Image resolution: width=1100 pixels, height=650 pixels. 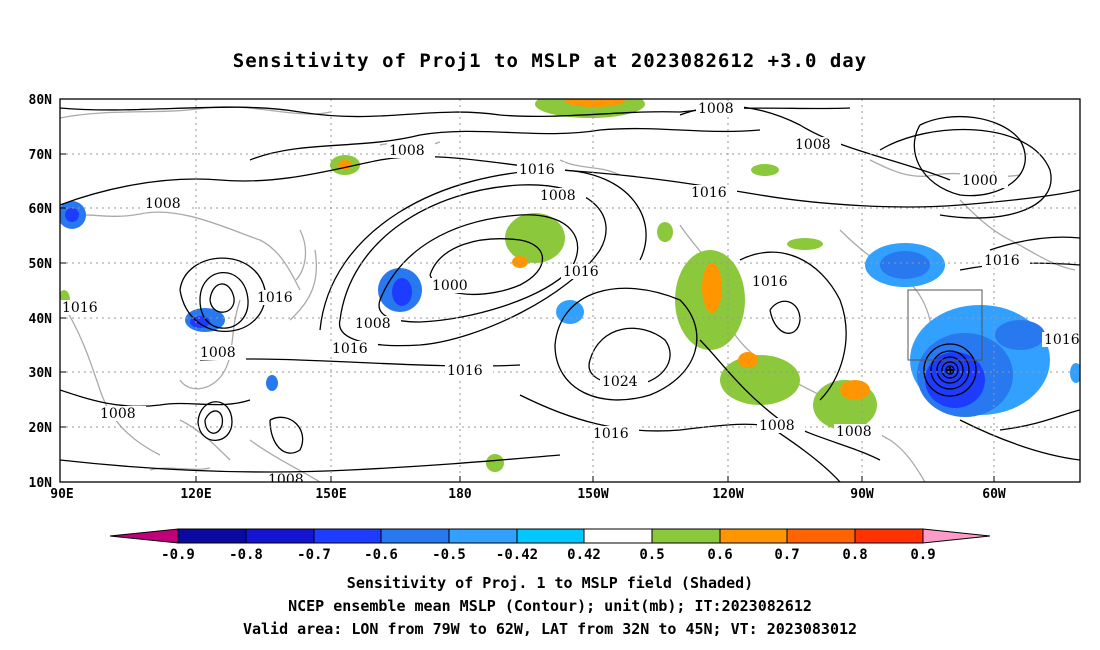 What do you see at coordinates (41, 319) in the screenshot?
I see `lat-label: 40N` at bounding box center [41, 319].